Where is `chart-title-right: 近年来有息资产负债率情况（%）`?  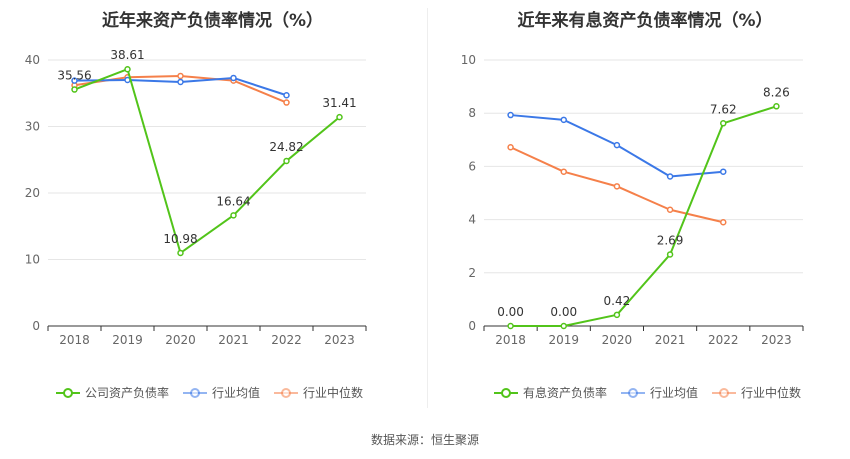
chart-title-right: 近年来有息资产负债率情况（%） is located at coordinates (645, 21).